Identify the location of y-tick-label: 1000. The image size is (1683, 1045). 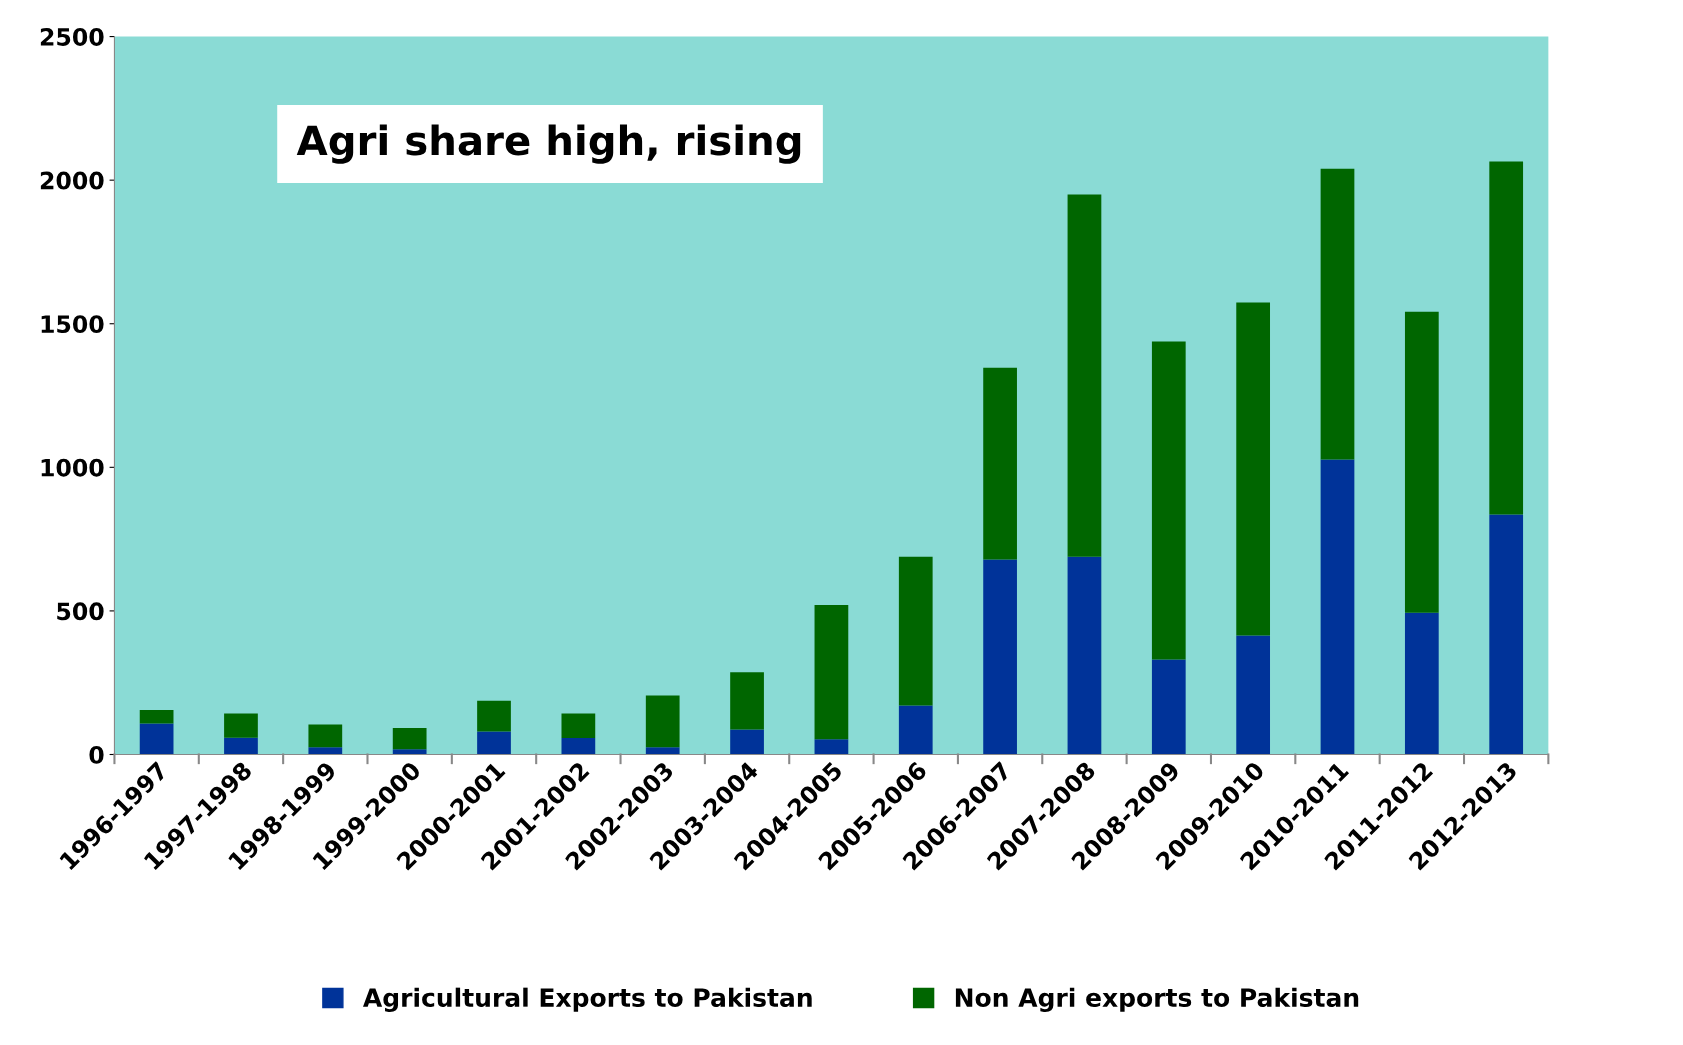
(72, 467).